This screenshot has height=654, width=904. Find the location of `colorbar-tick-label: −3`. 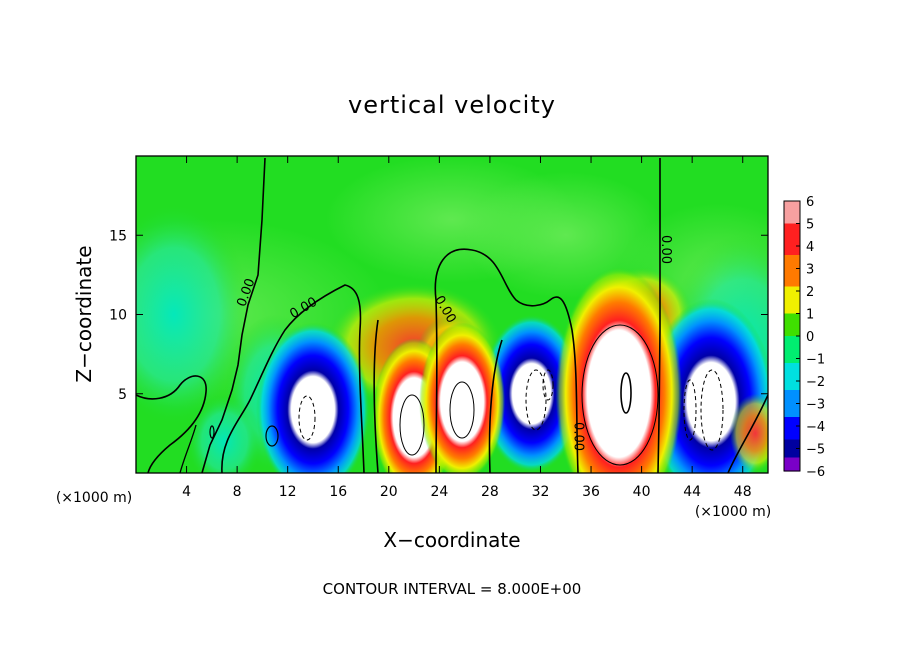

colorbar-tick-label: −3 is located at coordinates (815, 405).